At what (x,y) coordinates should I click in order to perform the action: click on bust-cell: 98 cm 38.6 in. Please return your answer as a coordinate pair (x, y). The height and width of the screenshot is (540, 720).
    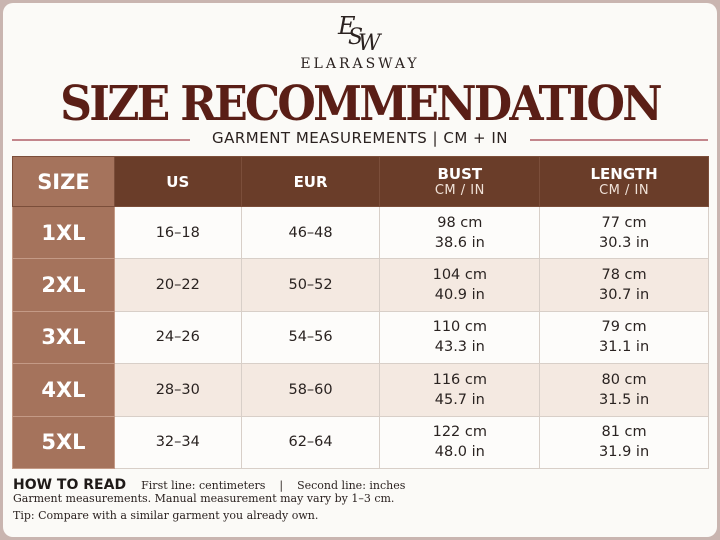
    Looking at the image, I should click on (460, 232).